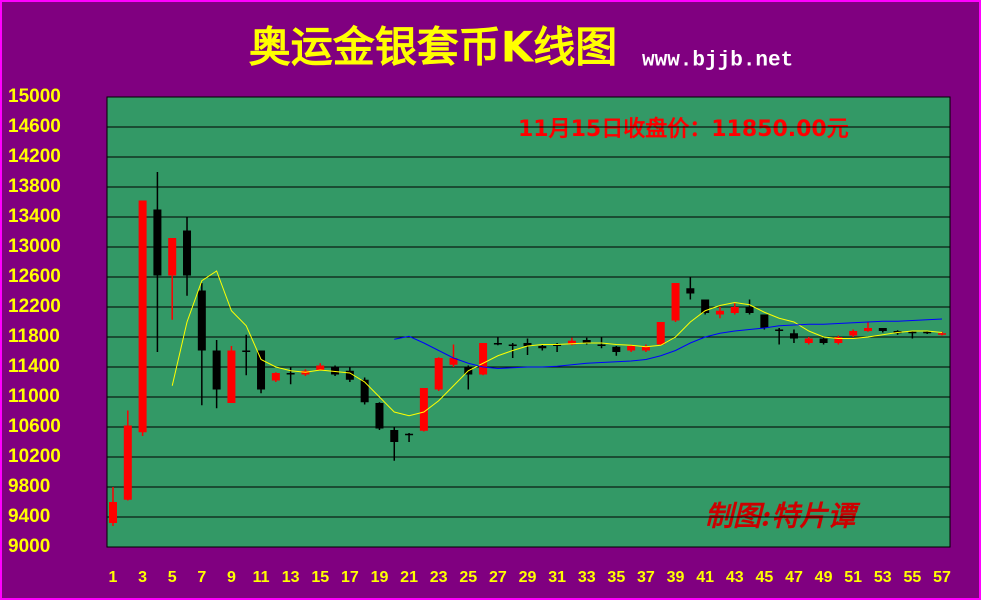  Describe the element at coordinates (764, 577) in the screenshot. I see `x-tick-label: 45` at that location.